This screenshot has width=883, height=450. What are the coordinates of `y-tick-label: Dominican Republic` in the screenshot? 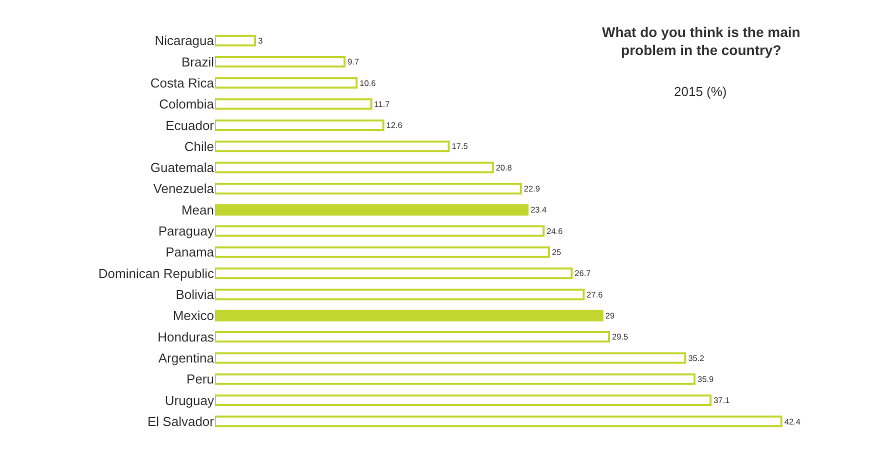 It's located at (156, 273).